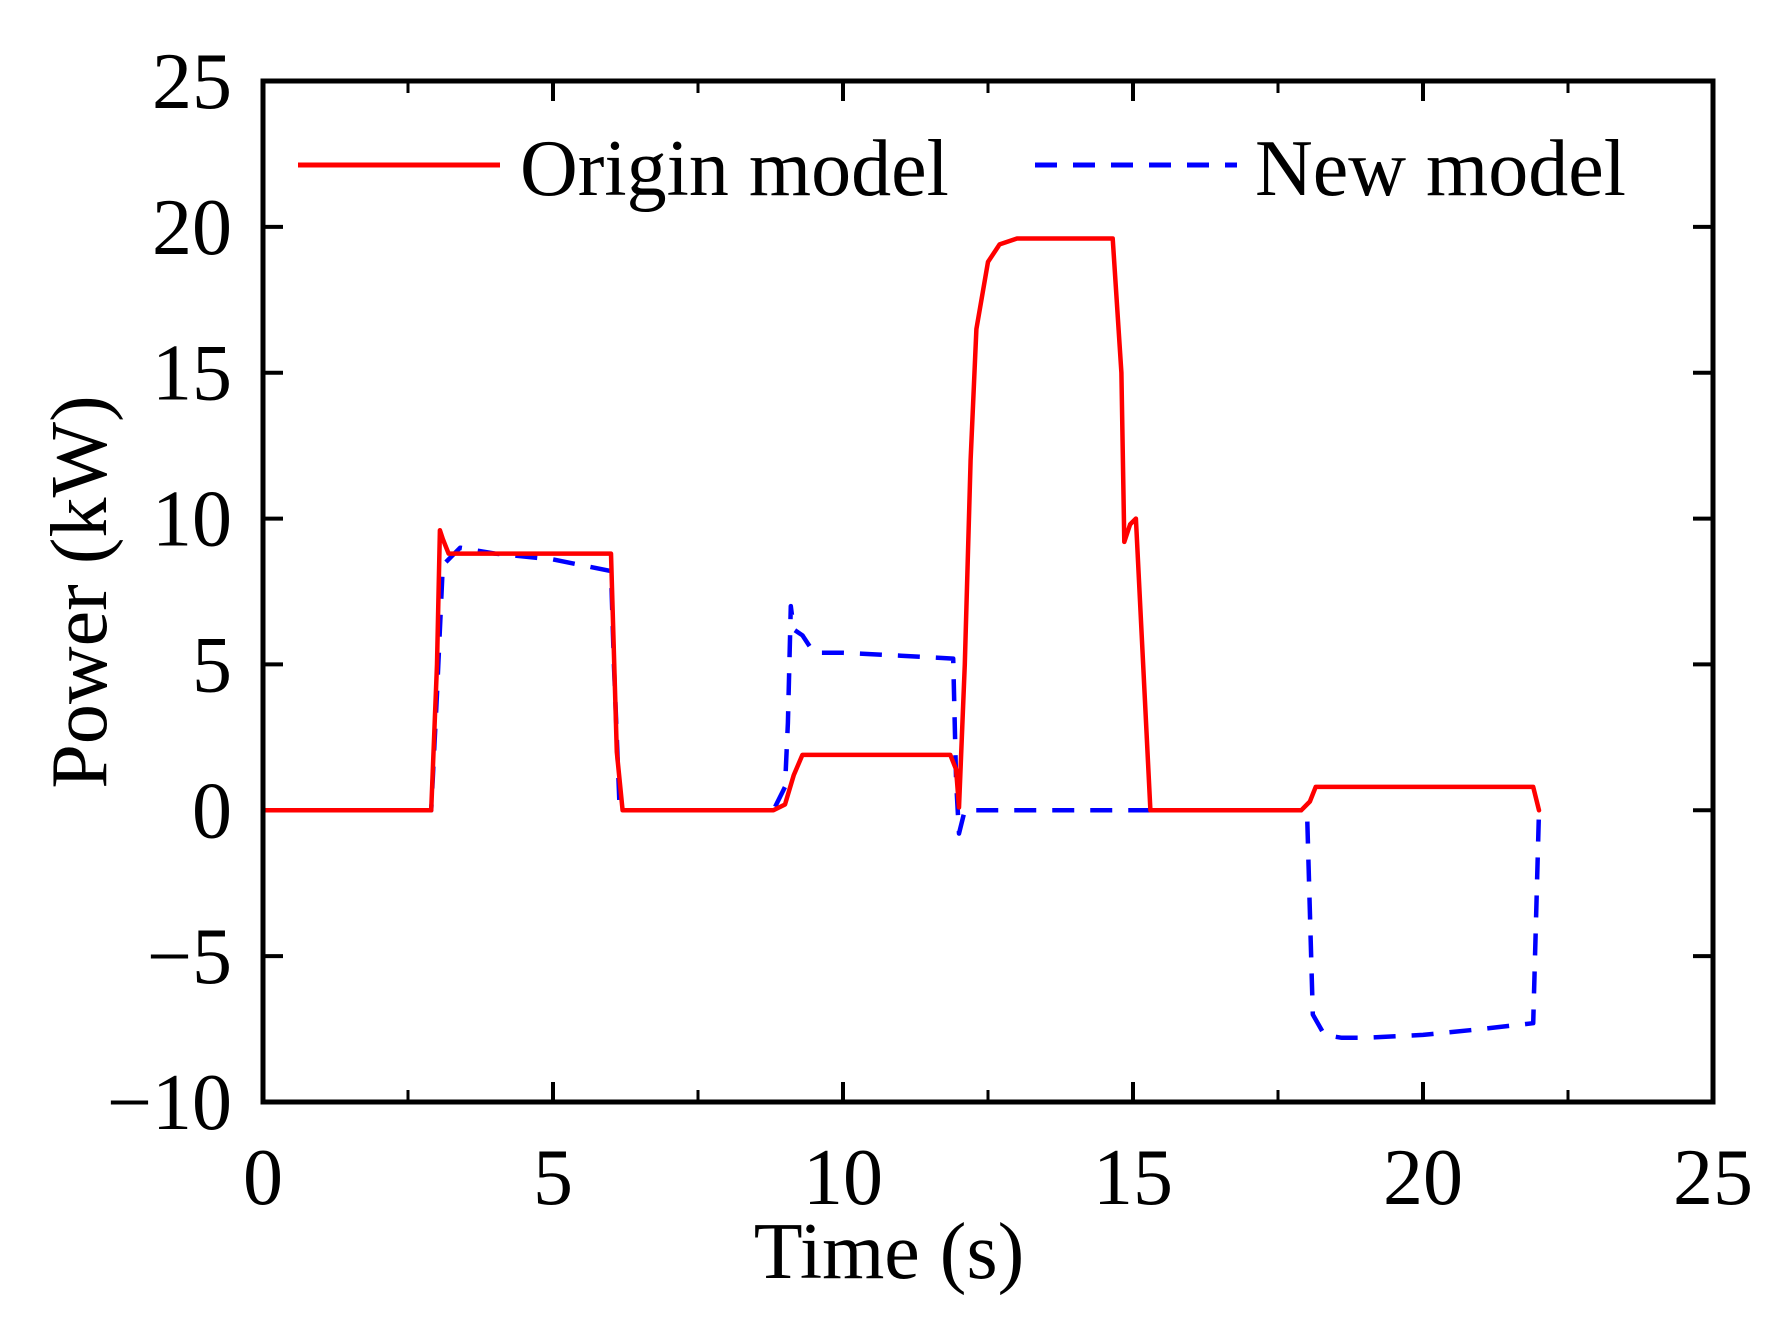 Image resolution: width=1777 pixels, height=1320 pixels. Describe the element at coordinates (192, 82) in the screenshot. I see `y-tick-label: 25` at that location.